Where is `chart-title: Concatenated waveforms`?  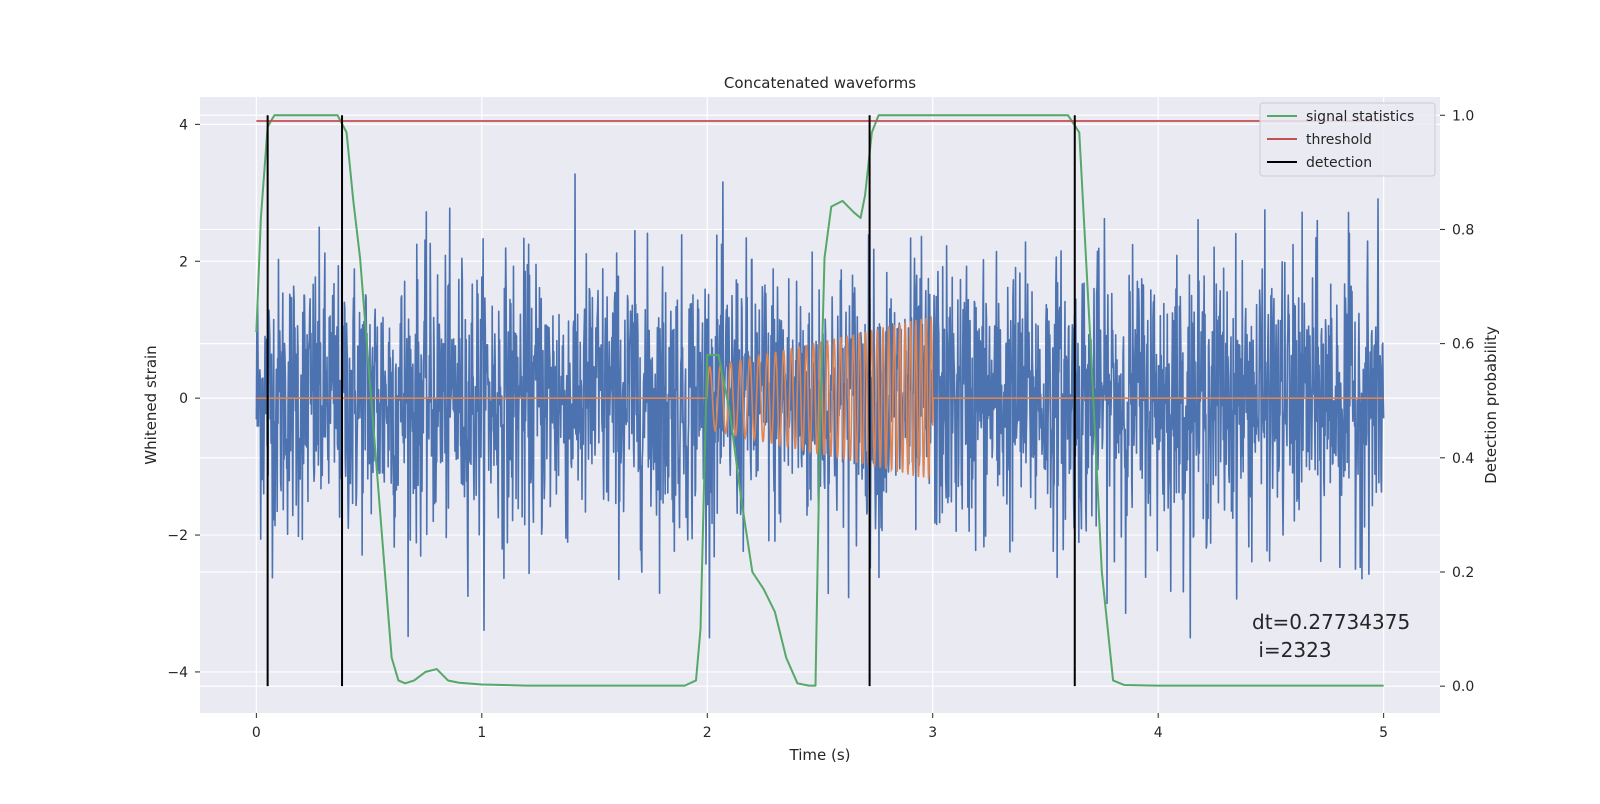 chart-title: Concatenated waveforms is located at coordinates (820, 83).